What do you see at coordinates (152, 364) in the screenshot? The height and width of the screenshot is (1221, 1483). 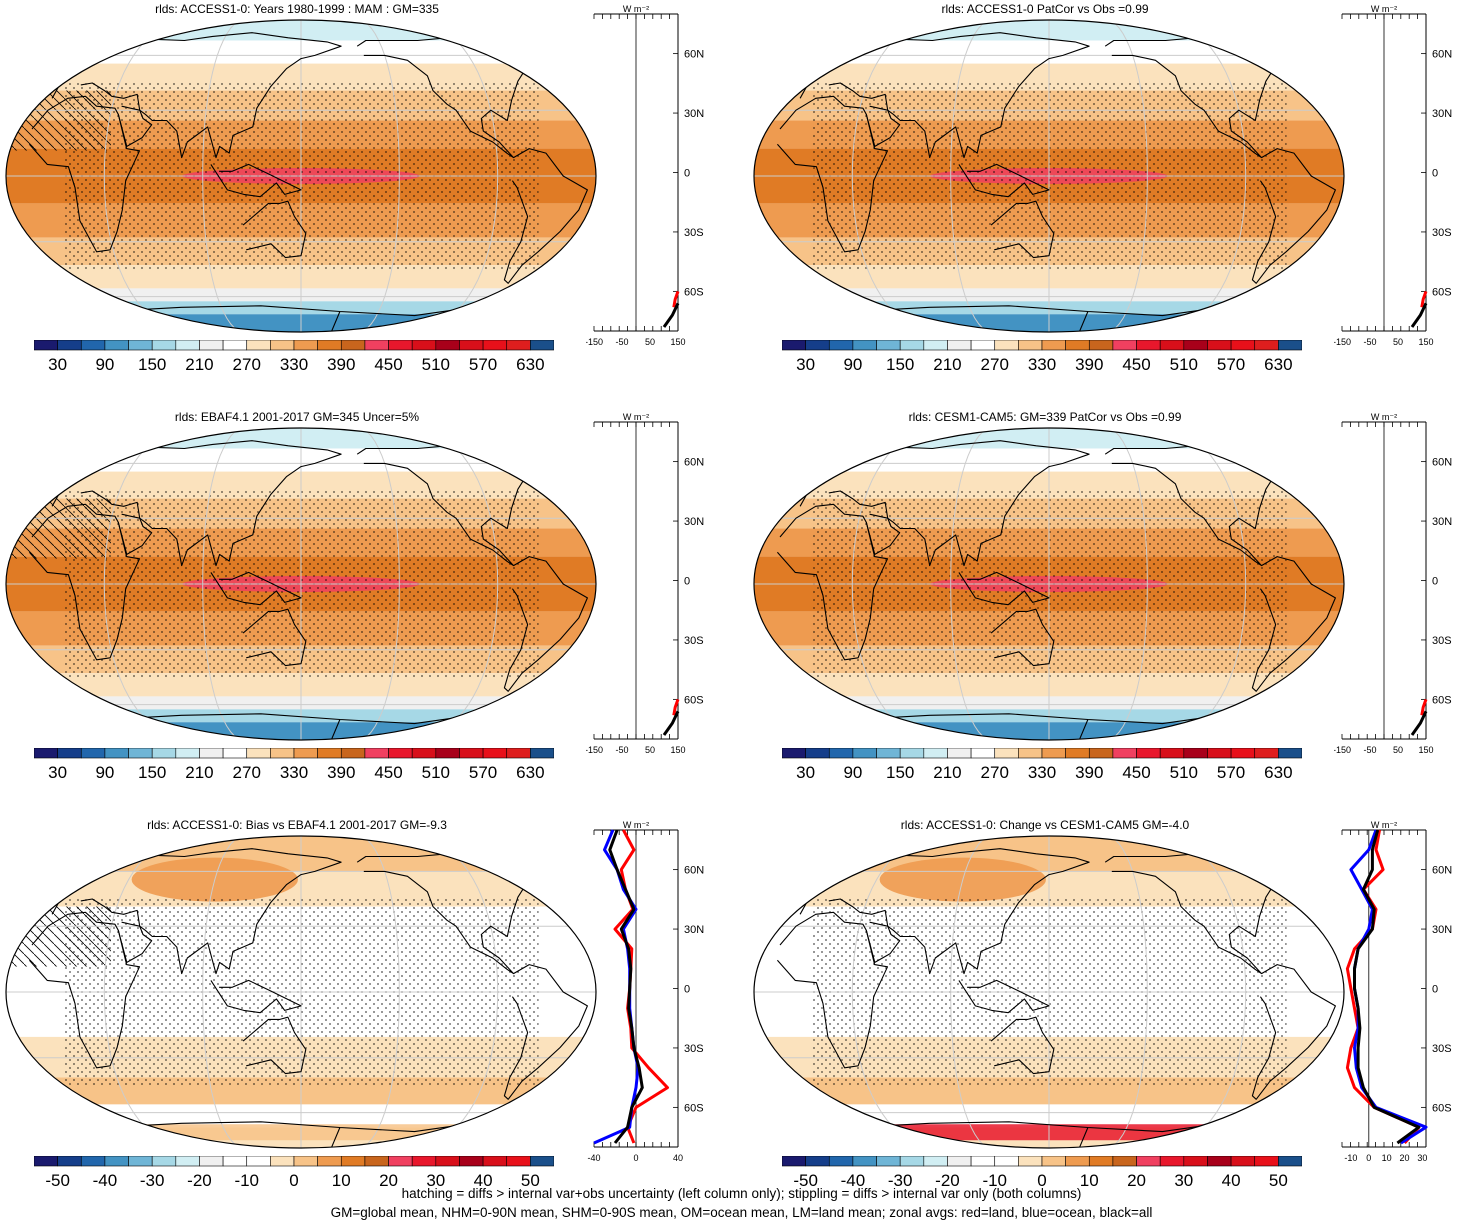 I see `colorbar-tick-label: 150` at bounding box center [152, 364].